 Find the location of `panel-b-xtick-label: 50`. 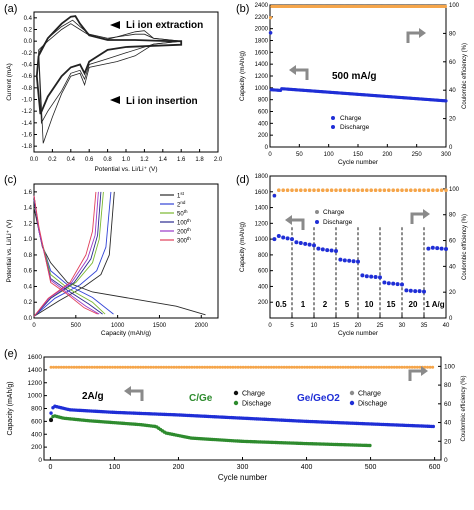

panel-b-xtick-label: 50 is located at coordinates (299, 155).